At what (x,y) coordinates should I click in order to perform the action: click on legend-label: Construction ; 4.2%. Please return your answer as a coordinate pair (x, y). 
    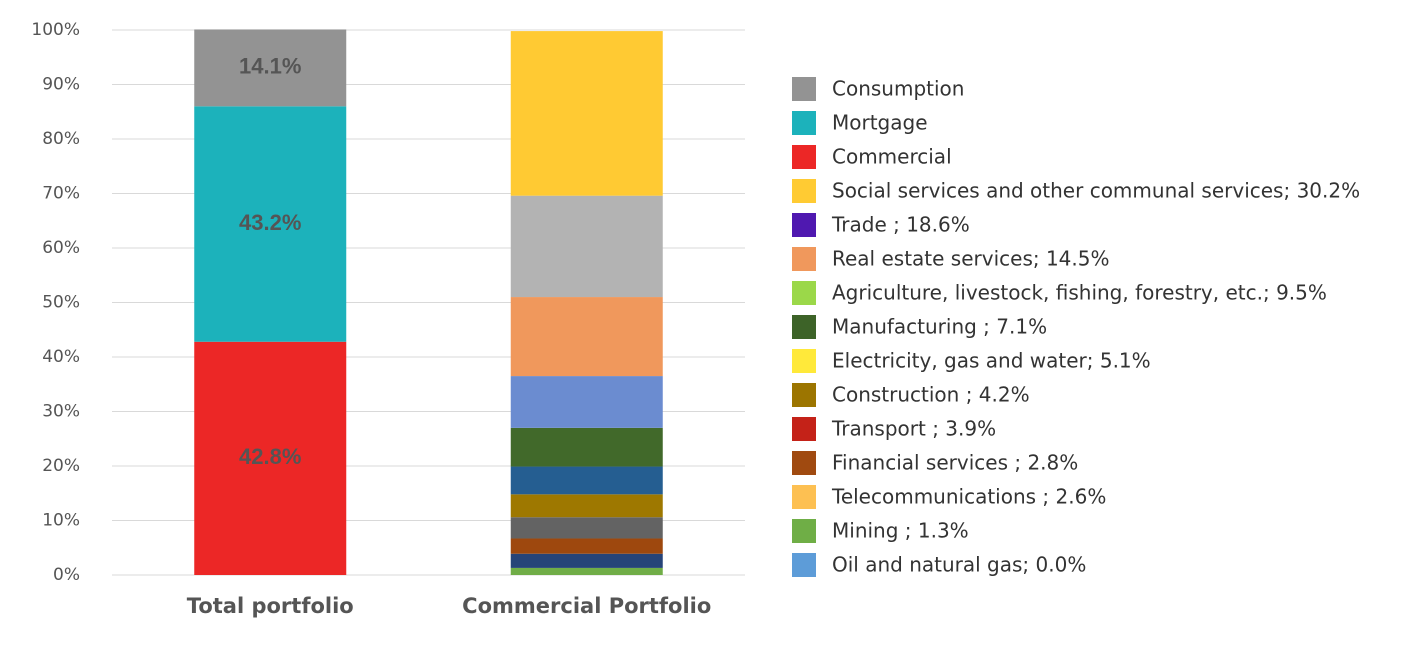
    Looking at the image, I should click on (931, 395).